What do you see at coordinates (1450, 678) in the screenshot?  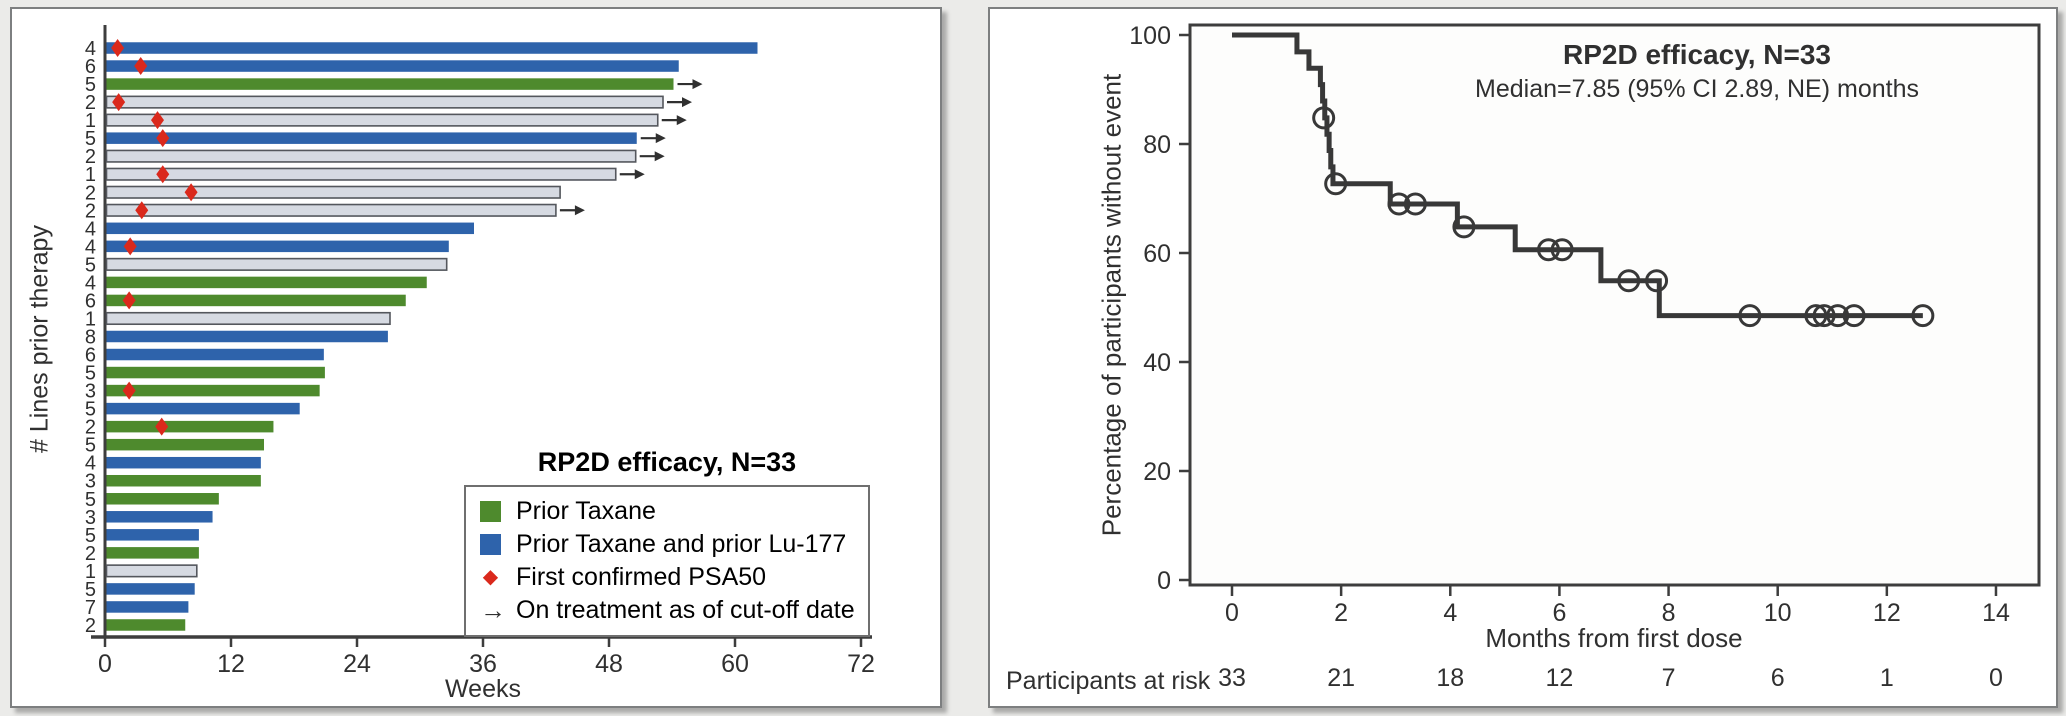 I see `risk-count: 18` at bounding box center [1450, 678].